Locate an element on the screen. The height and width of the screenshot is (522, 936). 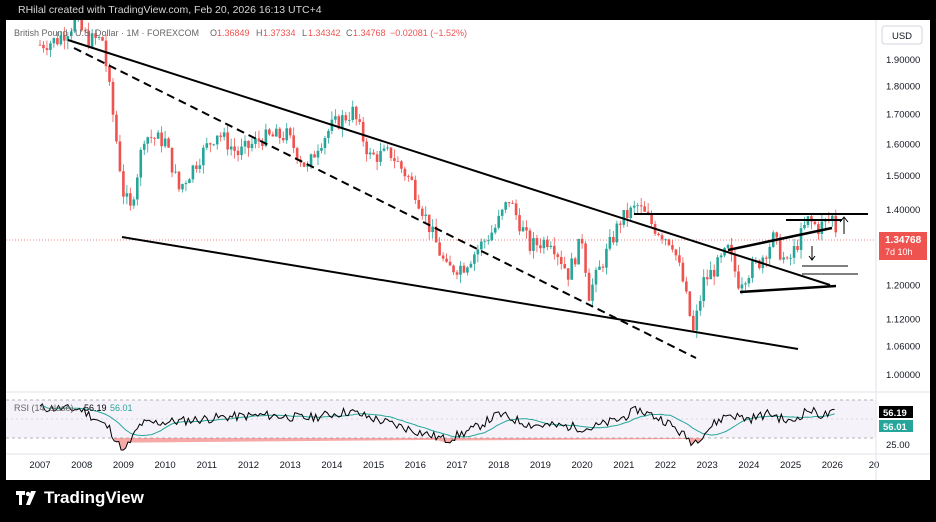
time-tick-label: 2015 is located at coordinates (373, 465).